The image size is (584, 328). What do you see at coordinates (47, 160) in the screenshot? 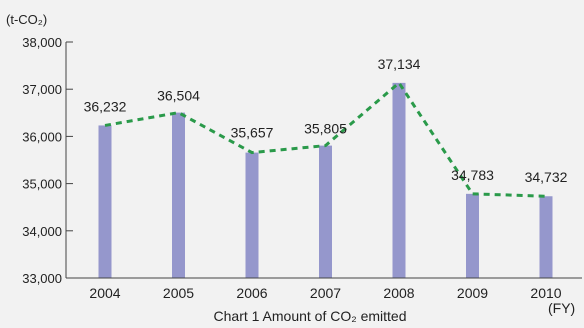
I see `y-axis: 33,000 34,000 35,000 36,000 37,000 38,000` at bounding box center [47, 160].